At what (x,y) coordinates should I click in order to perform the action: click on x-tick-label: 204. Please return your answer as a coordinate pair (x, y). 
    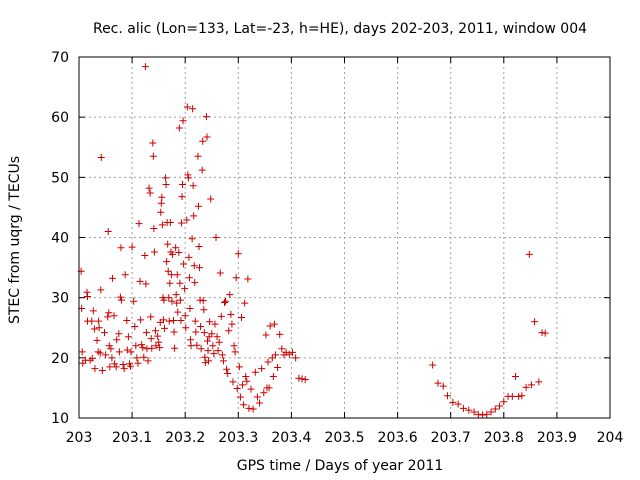
    Looking at the image, I should click on (610, 438).